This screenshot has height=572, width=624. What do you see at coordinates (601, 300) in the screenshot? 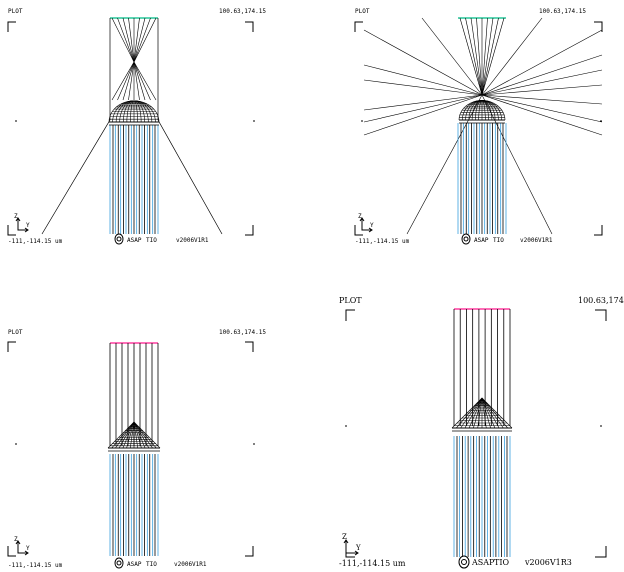
I see `plot-4-coord-top: 100.63,174.15` at bounding box center [601, 300].